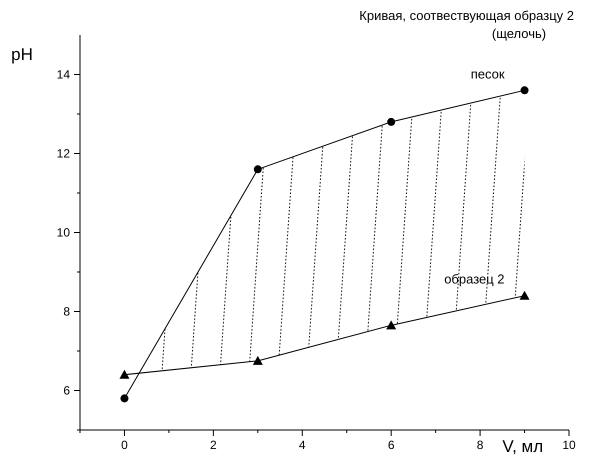 The image size is (614, 465). What do you see at coordinates (214, 445) in the screenshot?
I see `x-tick-label: 2` at bounding box center [214, 445].